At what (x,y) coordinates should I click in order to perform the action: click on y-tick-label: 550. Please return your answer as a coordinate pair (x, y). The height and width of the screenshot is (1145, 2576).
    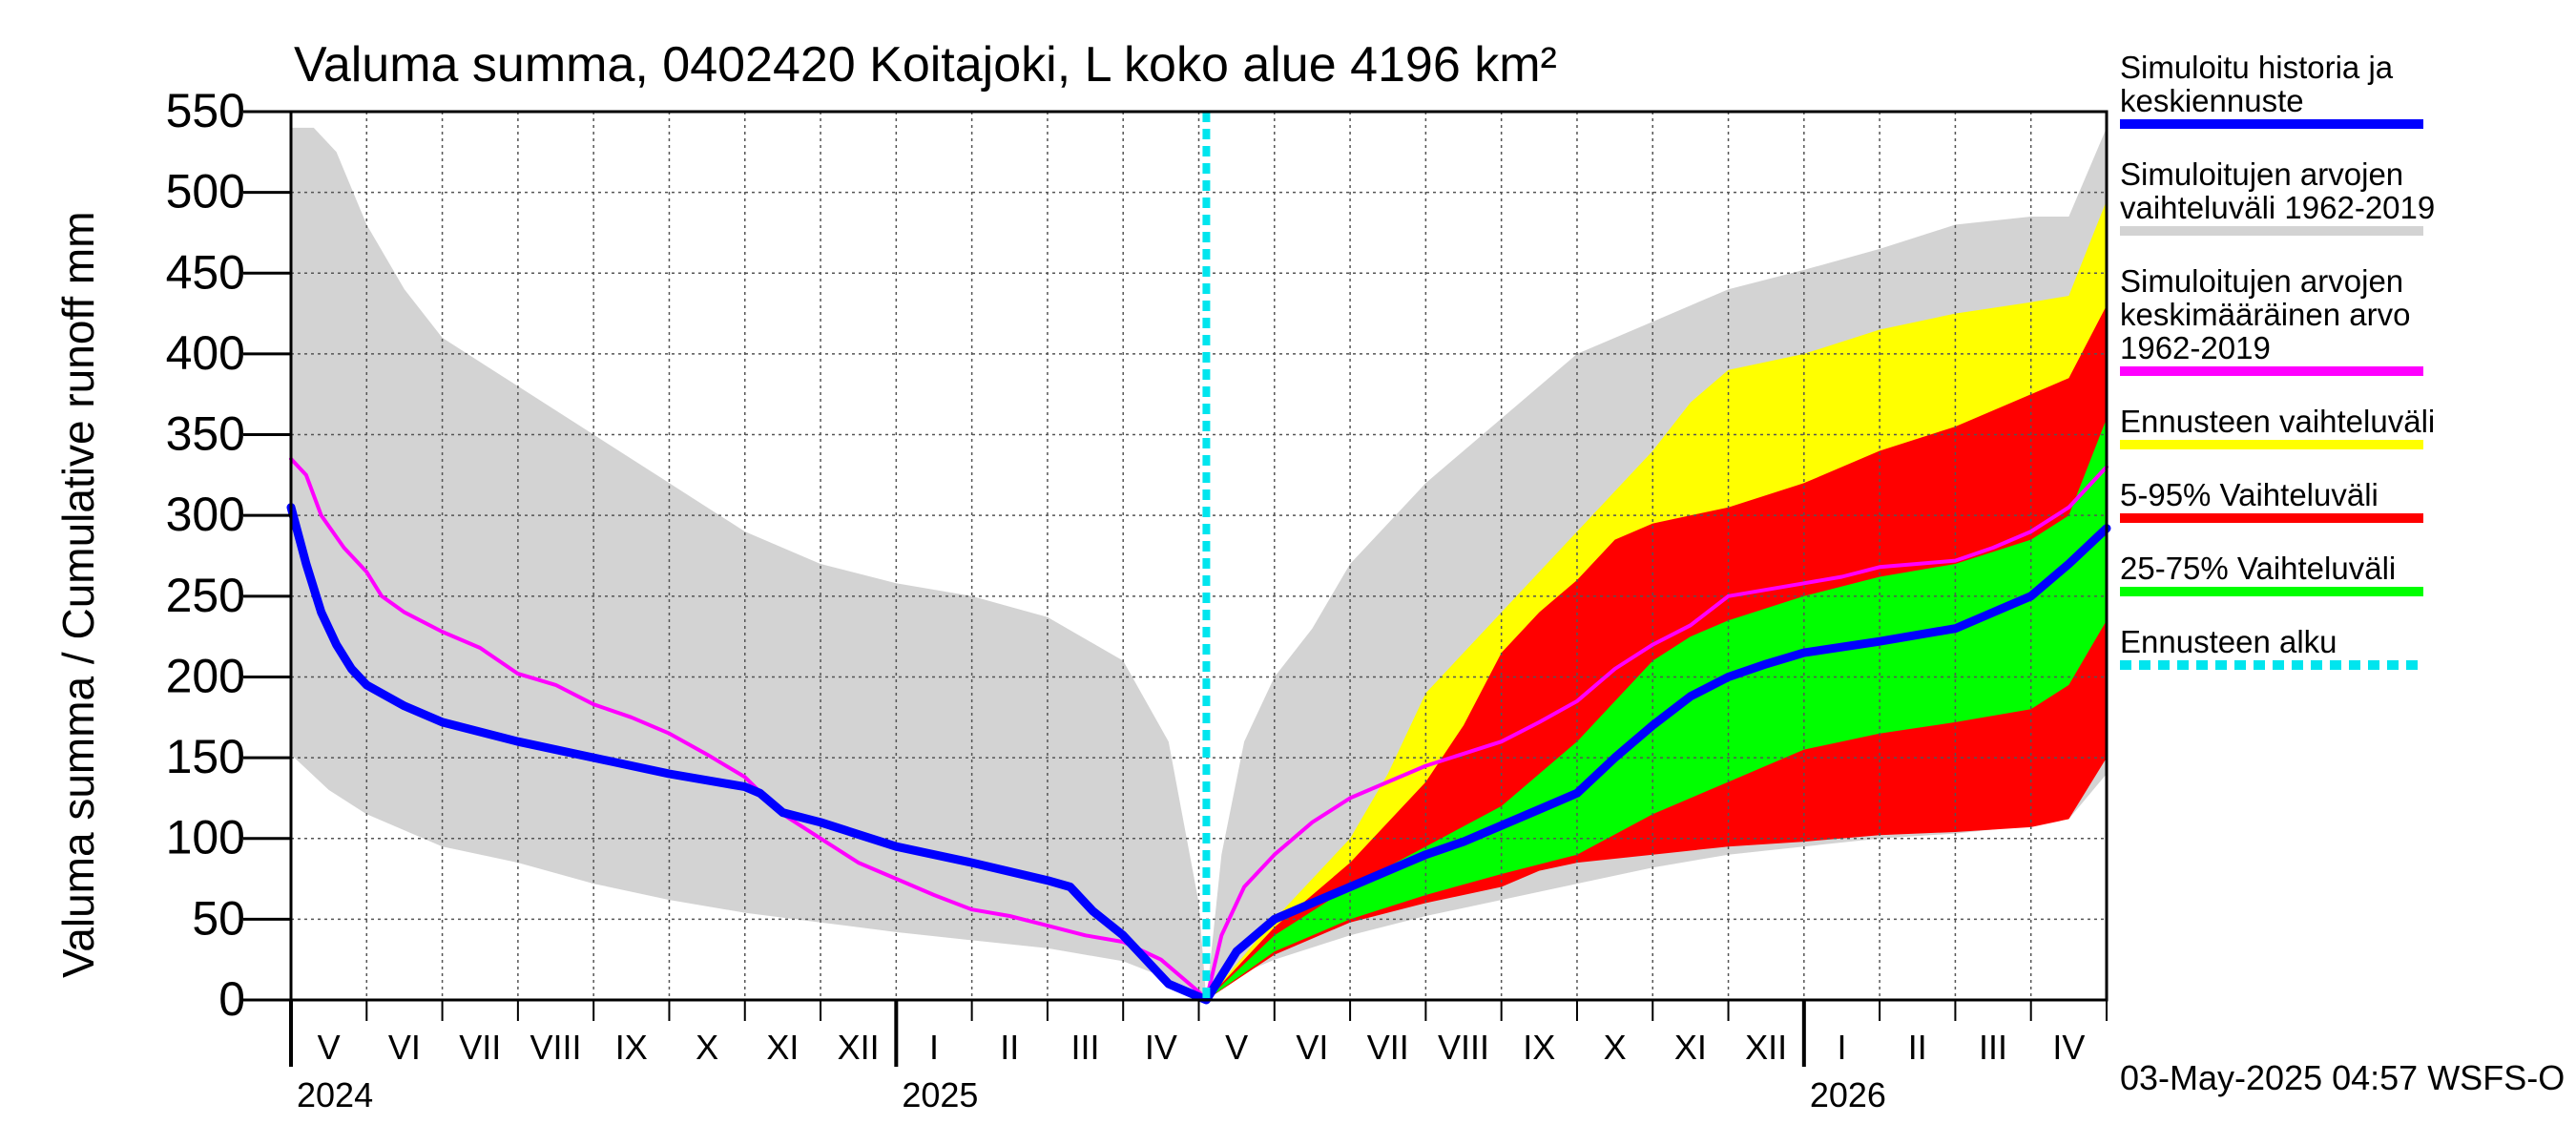
    Looking at the image, I should click on (205, 110).